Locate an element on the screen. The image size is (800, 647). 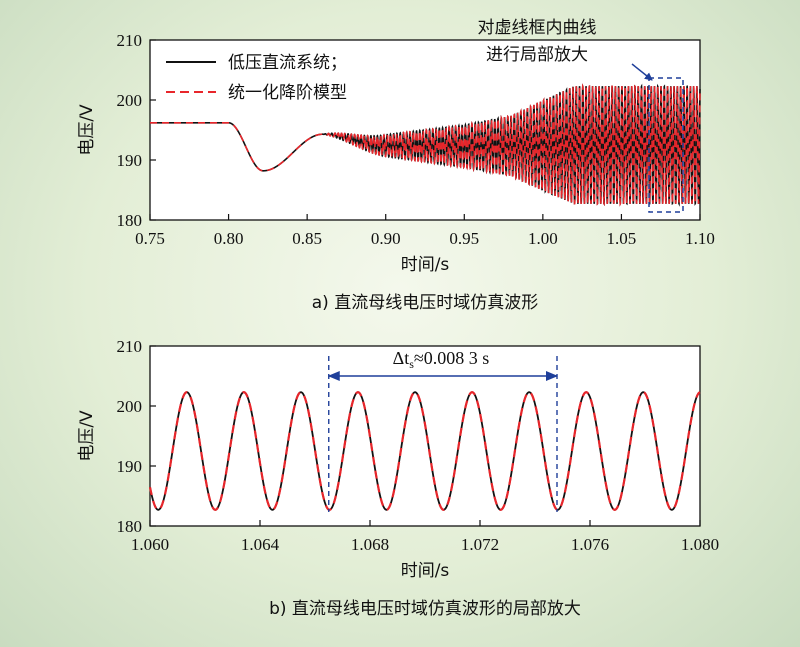
chart-a-annotation-line2: 进行局部放大 is located at coordinates (537, 55).